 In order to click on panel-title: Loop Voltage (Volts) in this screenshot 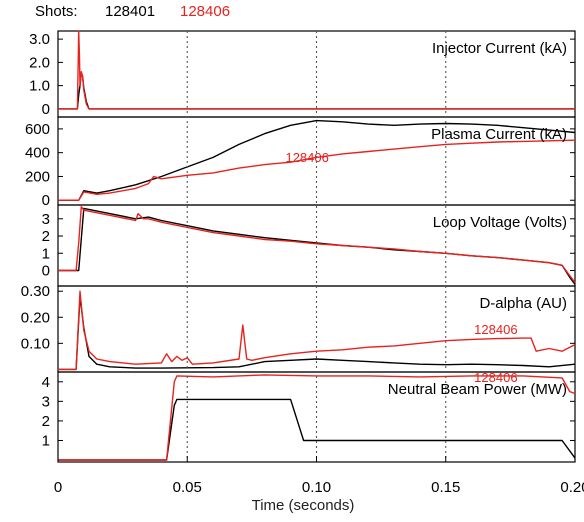, I will do `click(500, 222)`.